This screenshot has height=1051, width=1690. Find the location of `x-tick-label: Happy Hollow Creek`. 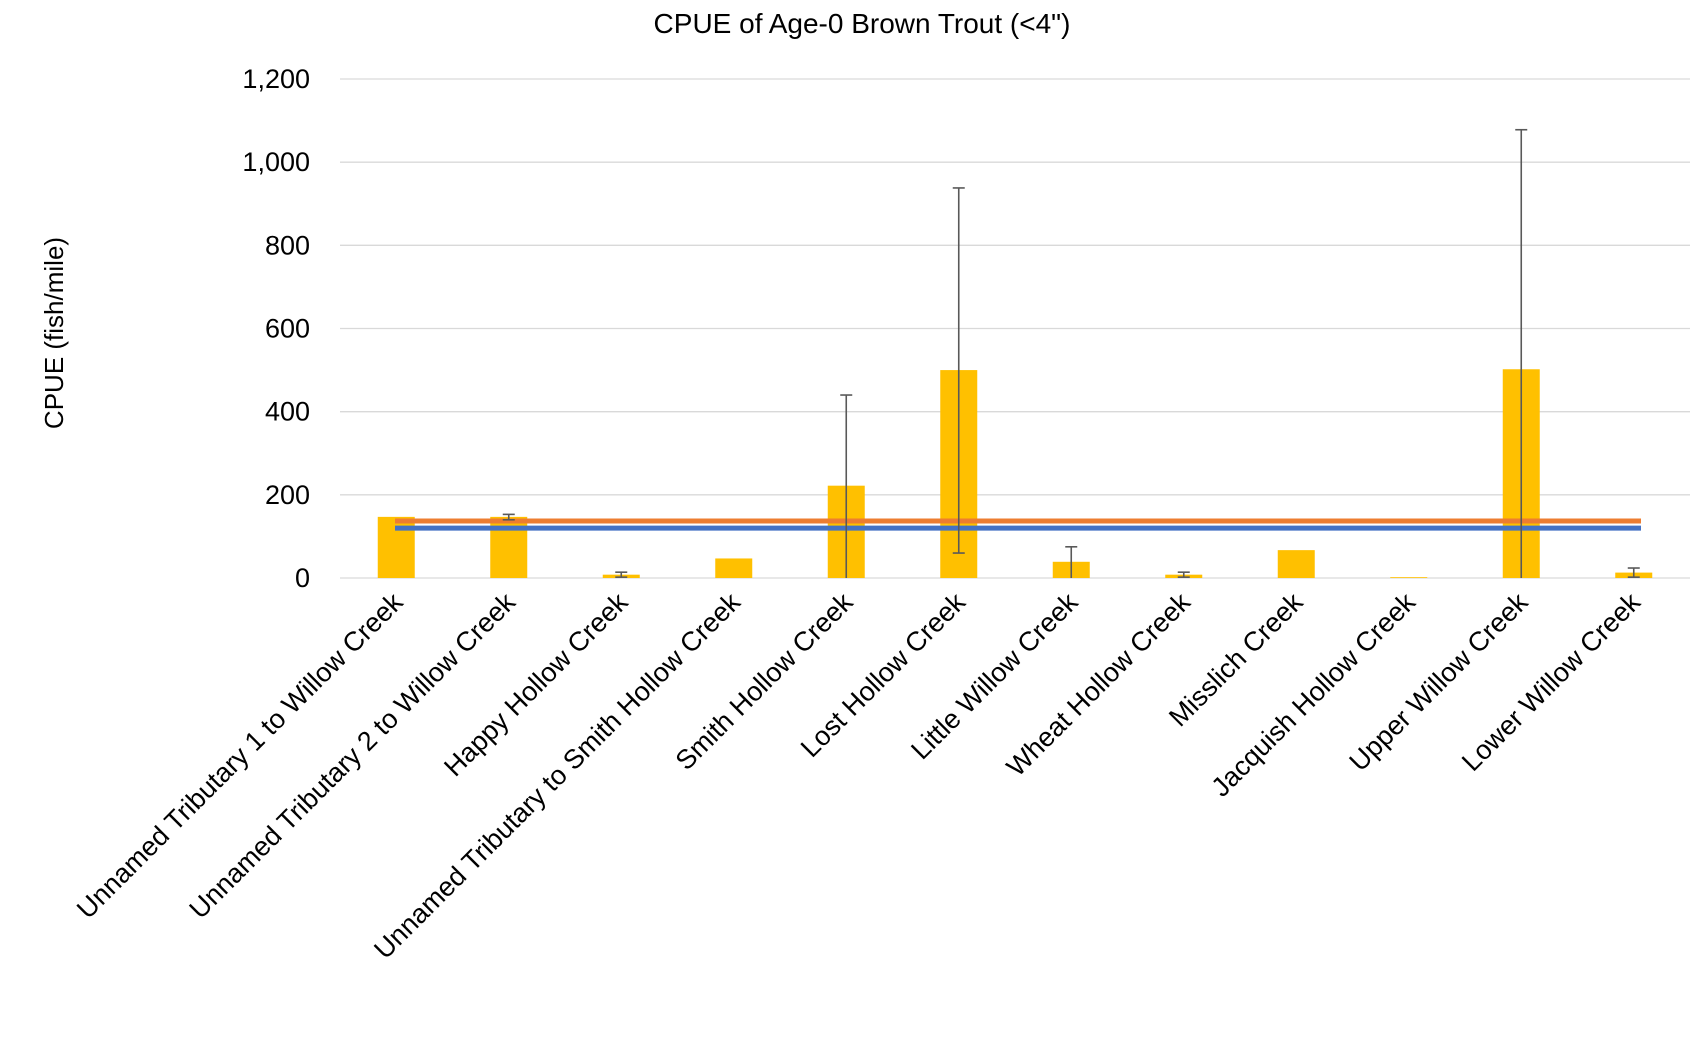

x-tick-label: Happy Hollow Creek is located at coordinates (536, 685).